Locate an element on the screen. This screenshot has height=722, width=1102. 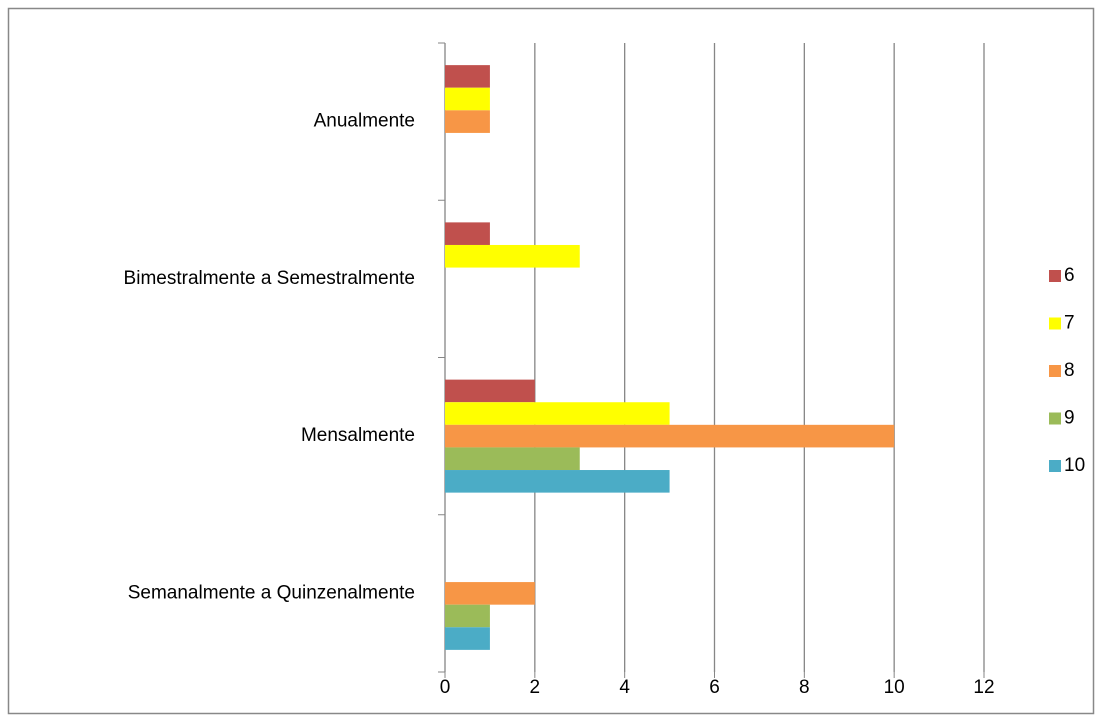
x-tick-label: 10 is located at coordinates (894, 687).